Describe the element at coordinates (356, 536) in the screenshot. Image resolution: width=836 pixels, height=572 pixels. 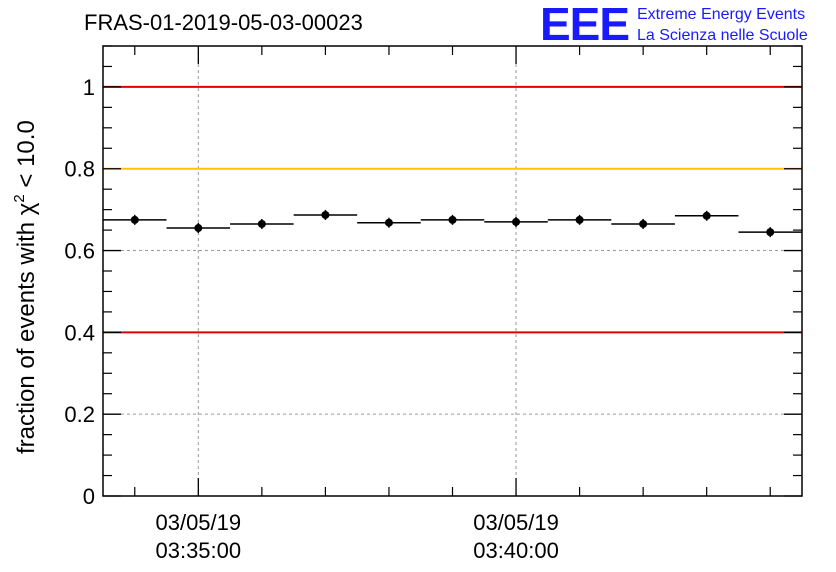
I see `x-tick-labels: 03/05/19 03:35:00 03/05/19 03:40:00` at that location.